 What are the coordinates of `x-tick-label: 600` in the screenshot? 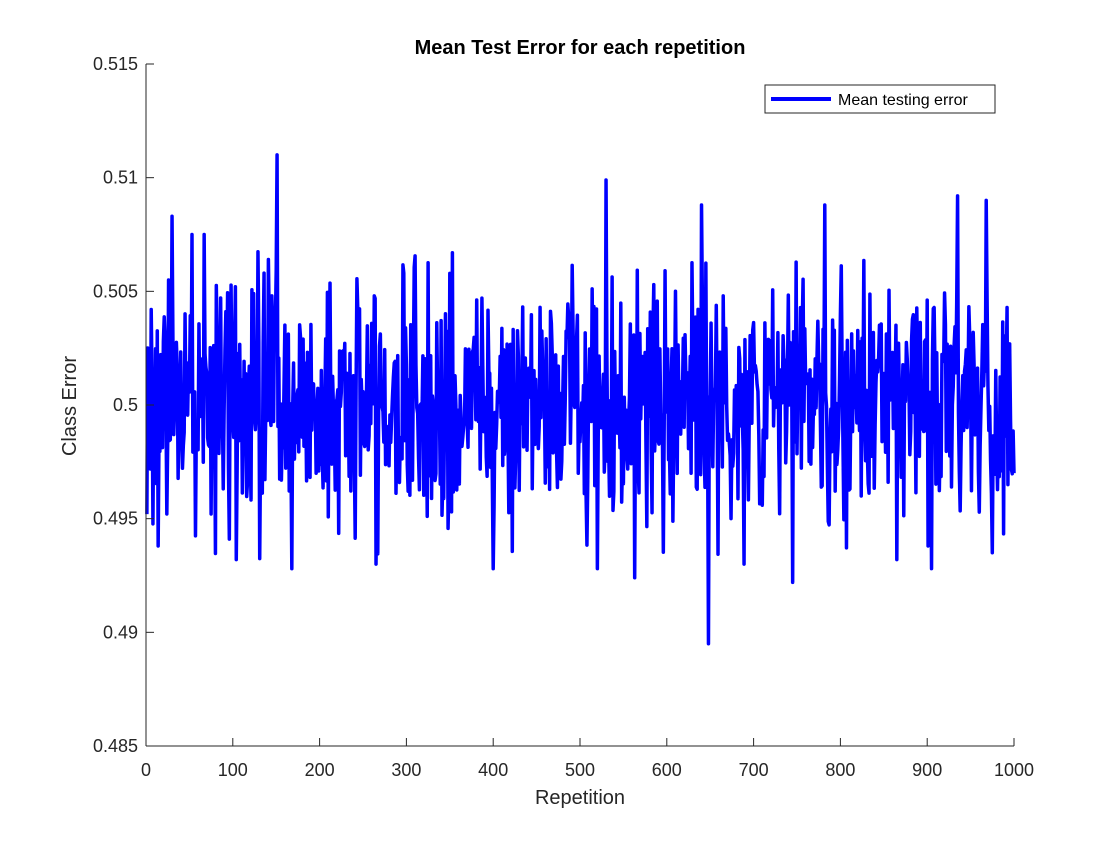 It's located at (667, 770).